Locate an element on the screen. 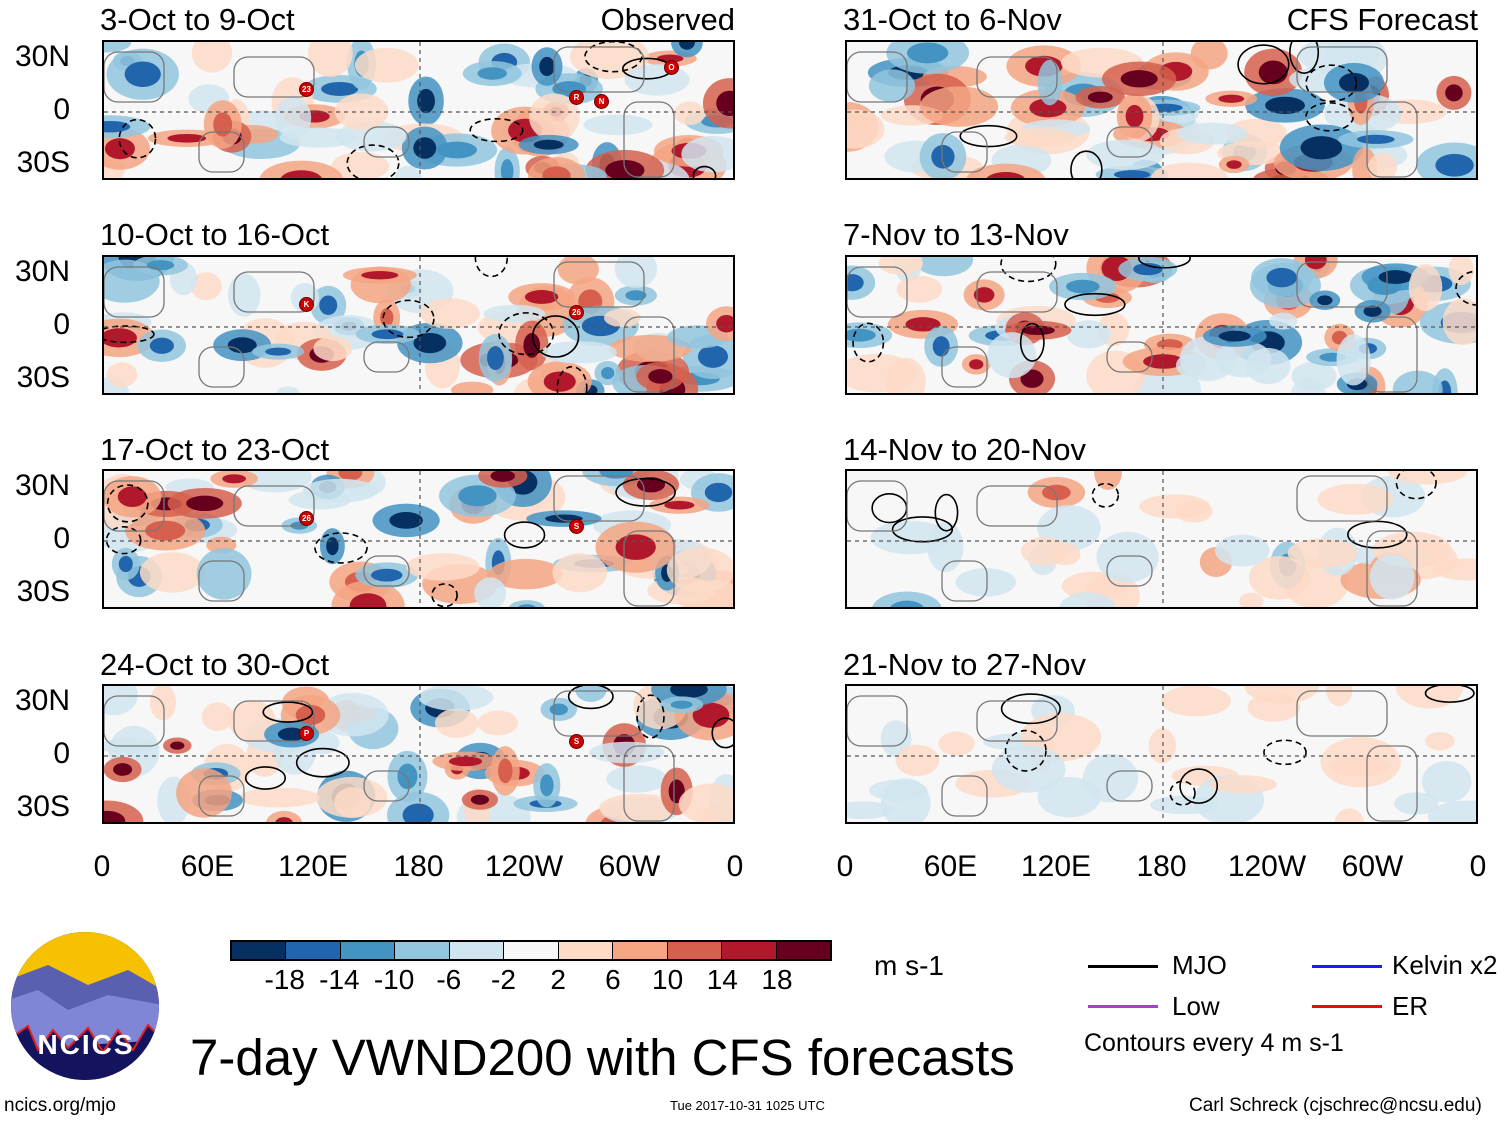  footer-url: ncics.org/mjo is located at coordinates (60, 1105).